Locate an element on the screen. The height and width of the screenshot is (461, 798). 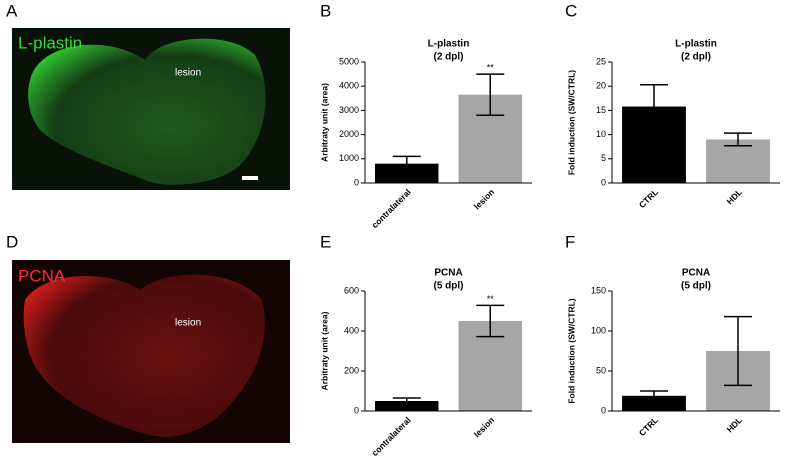
y-tick-label: 15 is located at coordinates (601, 110).